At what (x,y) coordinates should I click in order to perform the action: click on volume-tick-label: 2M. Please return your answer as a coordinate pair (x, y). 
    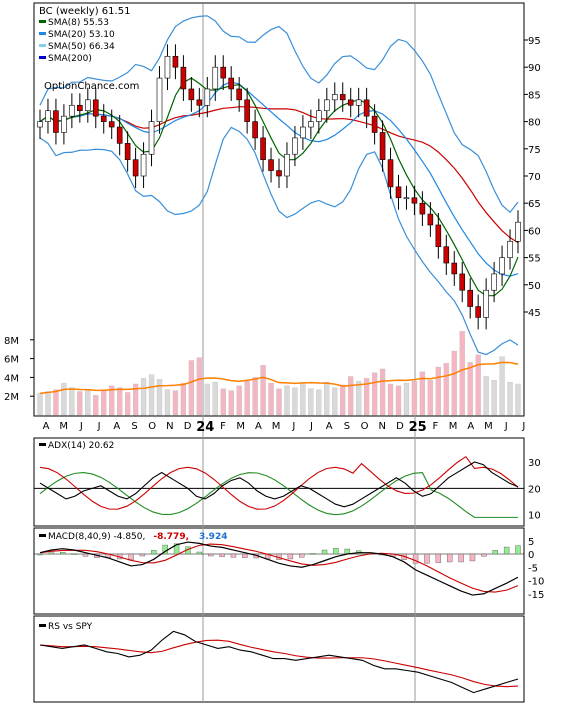
    Looking at the image, I should click on (11, 397).